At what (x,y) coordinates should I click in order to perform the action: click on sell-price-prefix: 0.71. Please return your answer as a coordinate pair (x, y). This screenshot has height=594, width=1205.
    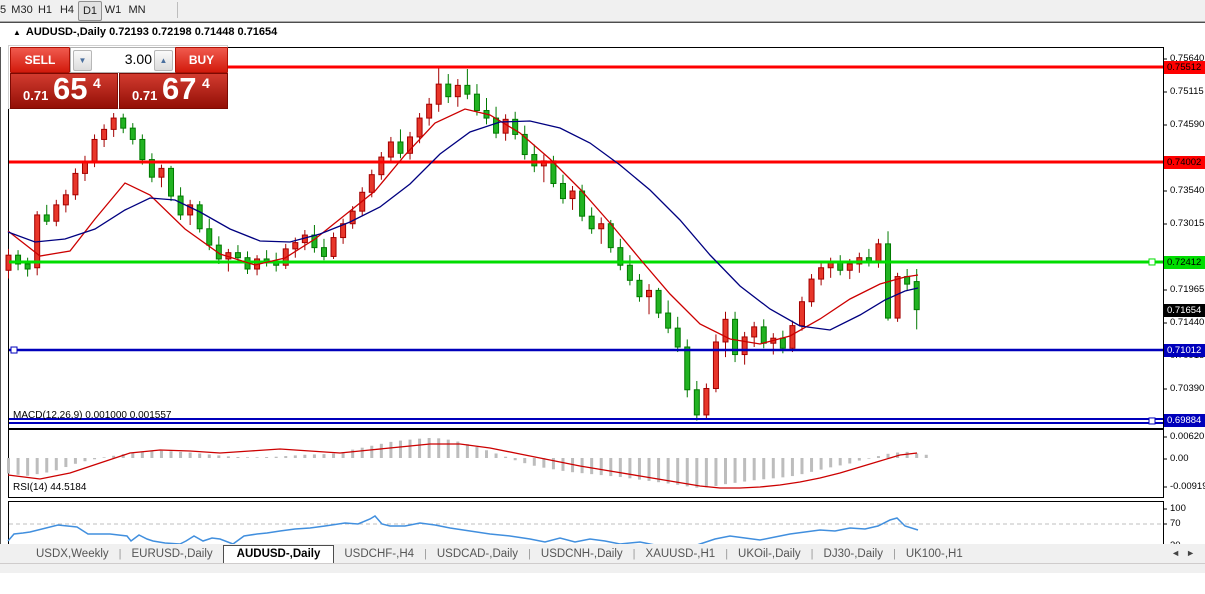
    Looking at the image, I should click on (36, 95).